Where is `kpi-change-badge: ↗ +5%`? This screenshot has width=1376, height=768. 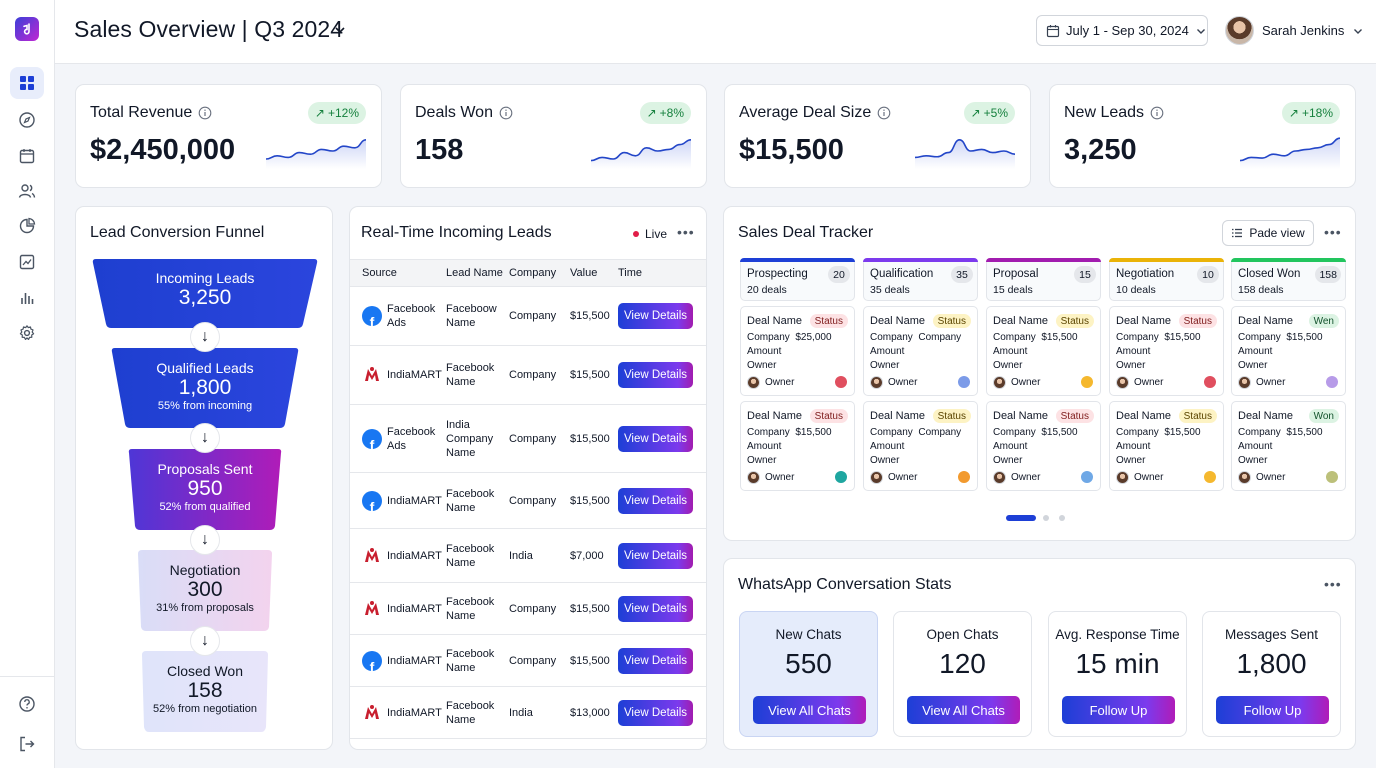
kpi-change-badge: ↗ +5% is located at coordinates (989, 113).